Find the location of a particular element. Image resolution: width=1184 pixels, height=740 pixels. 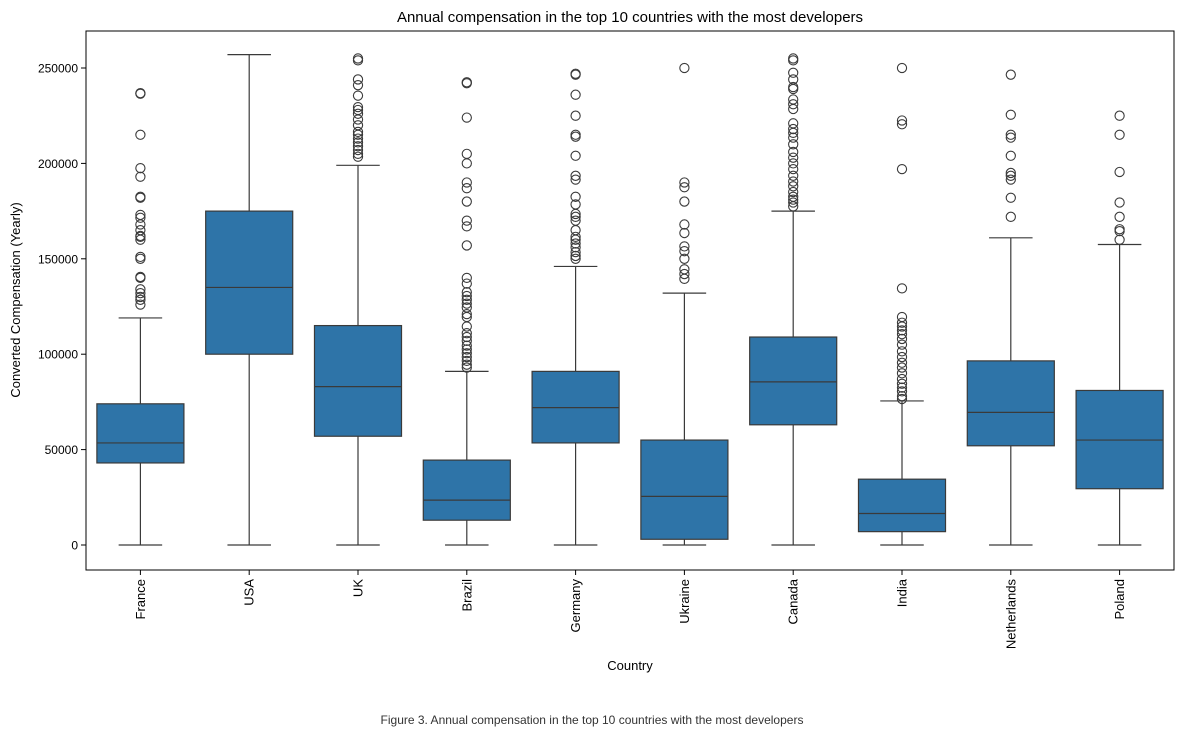

y-tick-label: 50000 is located at coordinates (62, 450).